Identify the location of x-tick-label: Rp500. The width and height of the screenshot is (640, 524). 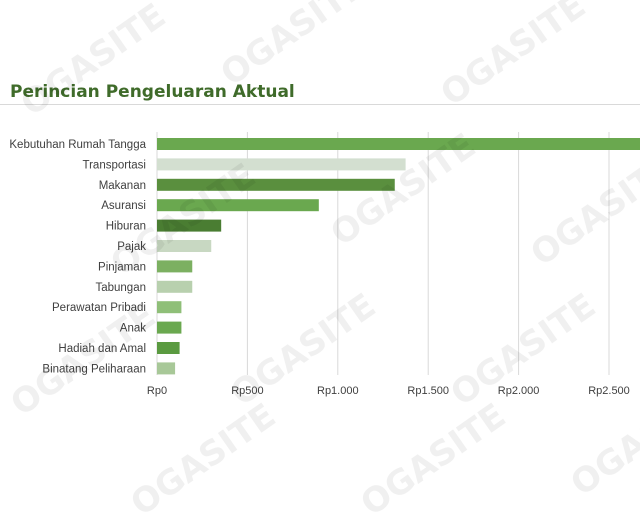
(247, 391).